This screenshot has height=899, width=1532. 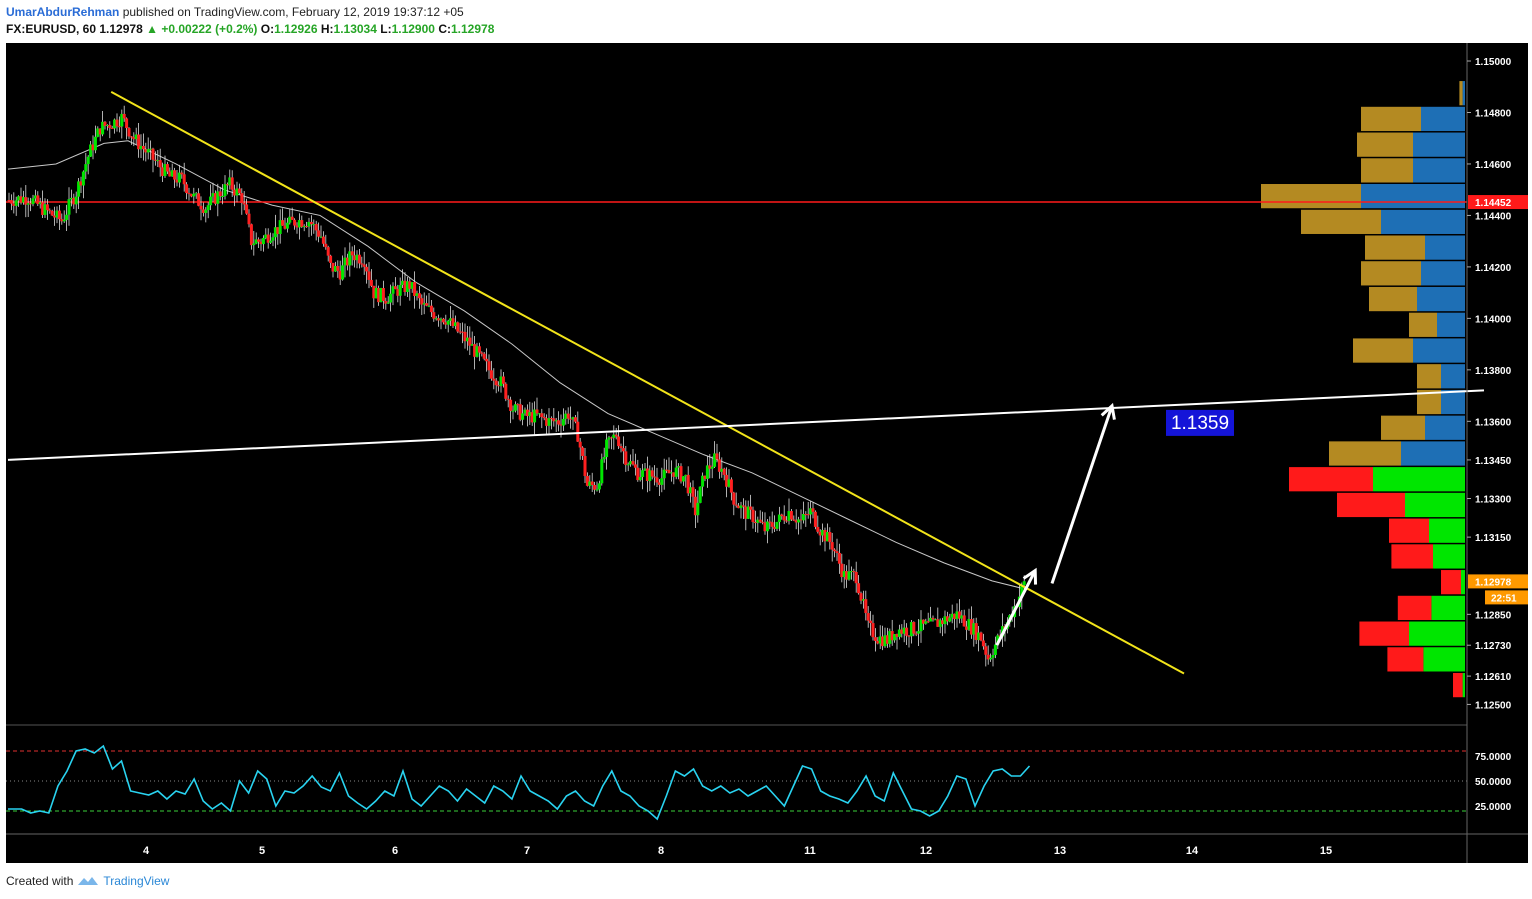 What do you see at coordinates (121, 29) in the screenshot?
I see `last-price: 1.12978` at bounding box center [121, 29].